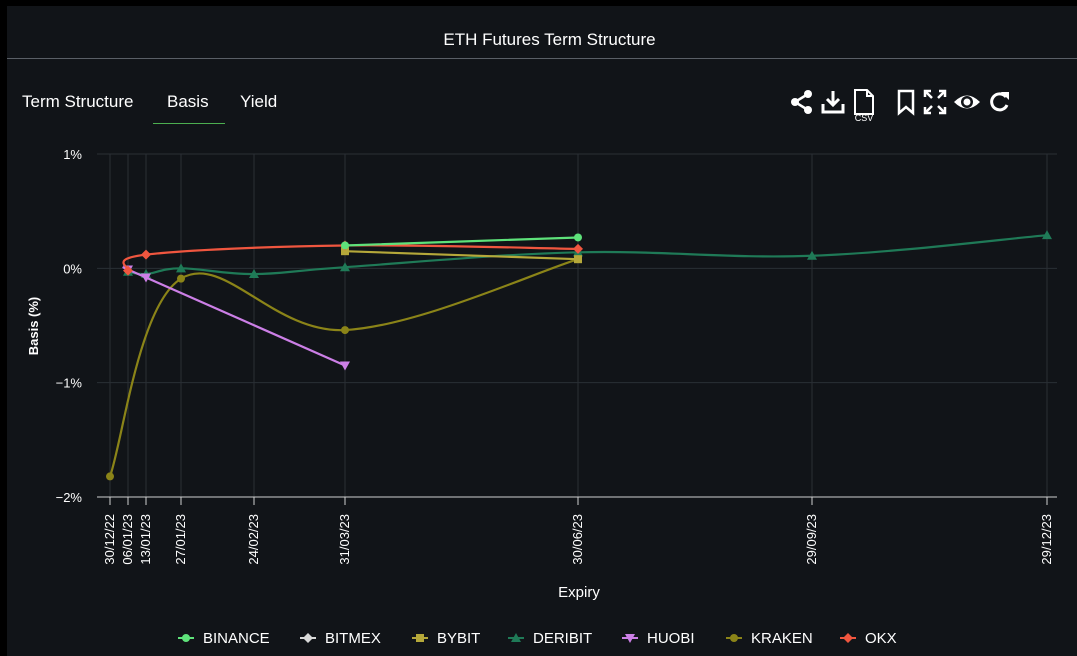 This screenshot has width=1077, height=656. I want to click on active-tab-indicator, so click(189, 123).